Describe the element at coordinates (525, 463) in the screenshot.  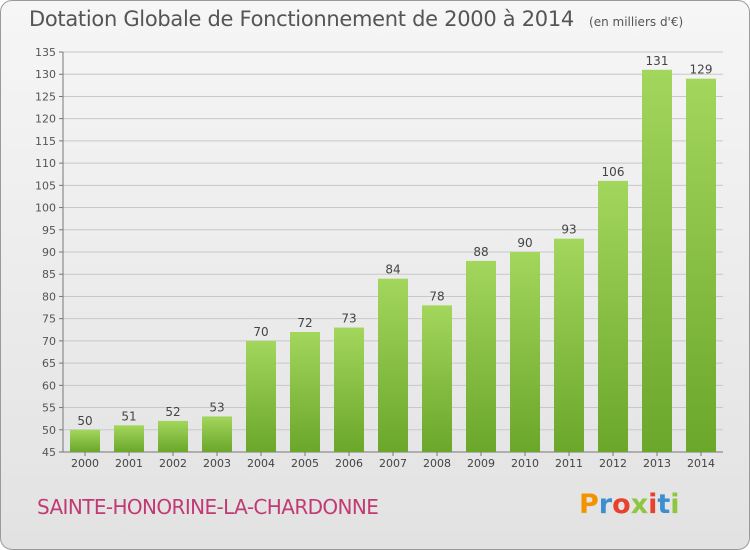
I see `x-tick-label-2010: 2010` at that location.